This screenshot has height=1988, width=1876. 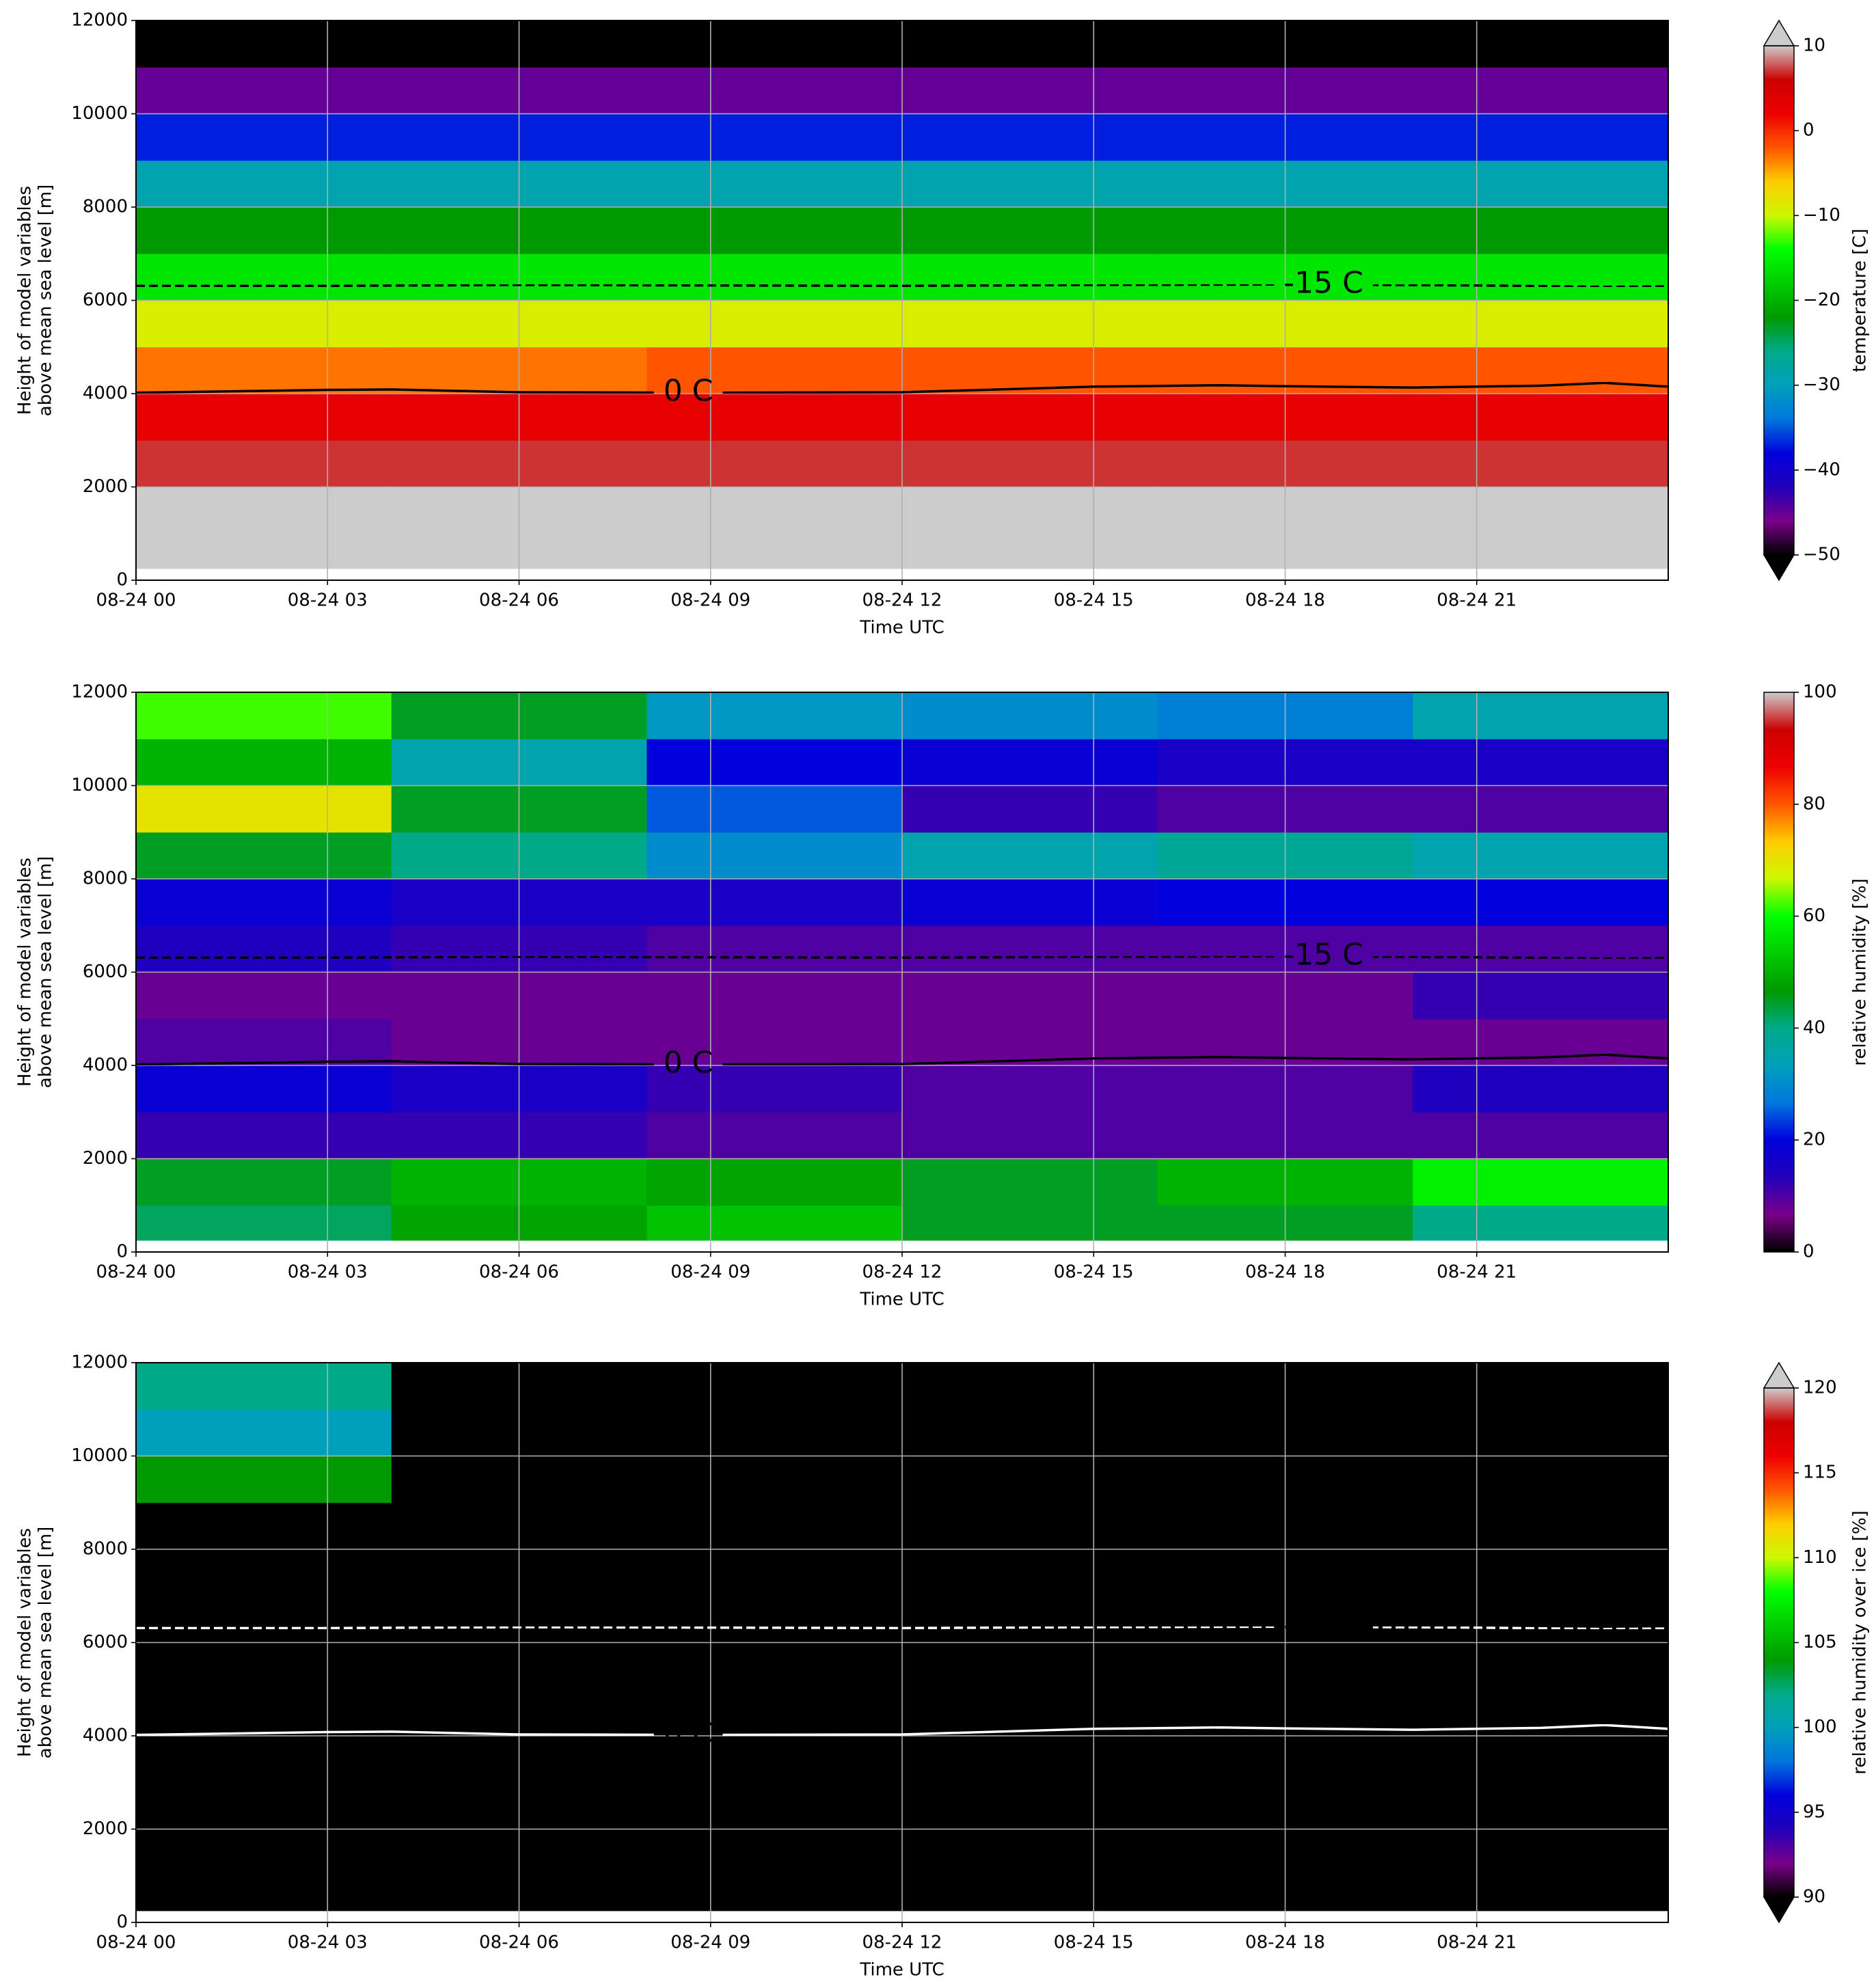 I want to click on colorbar-tick-label: −30, so click(x=1821, y=385).